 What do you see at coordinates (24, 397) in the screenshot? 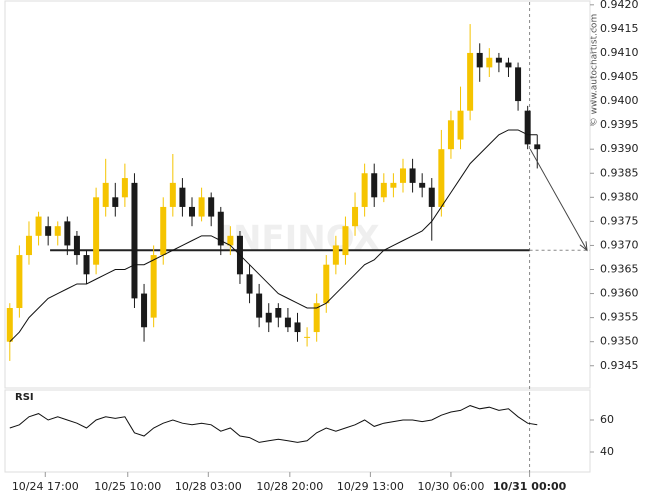
I see `rsi-label: RSI` at bounding box center [24, 397].